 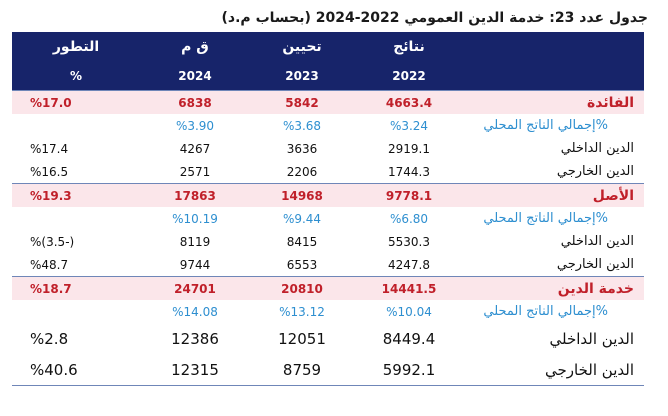 I want to click on header-percent: %, so click(x=76, y=76).